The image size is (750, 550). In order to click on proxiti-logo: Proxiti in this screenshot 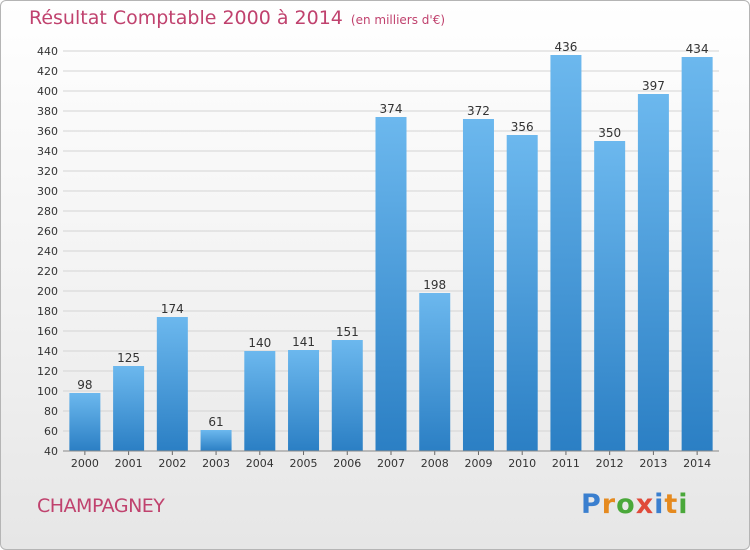, I will do `click(635, 504)`.